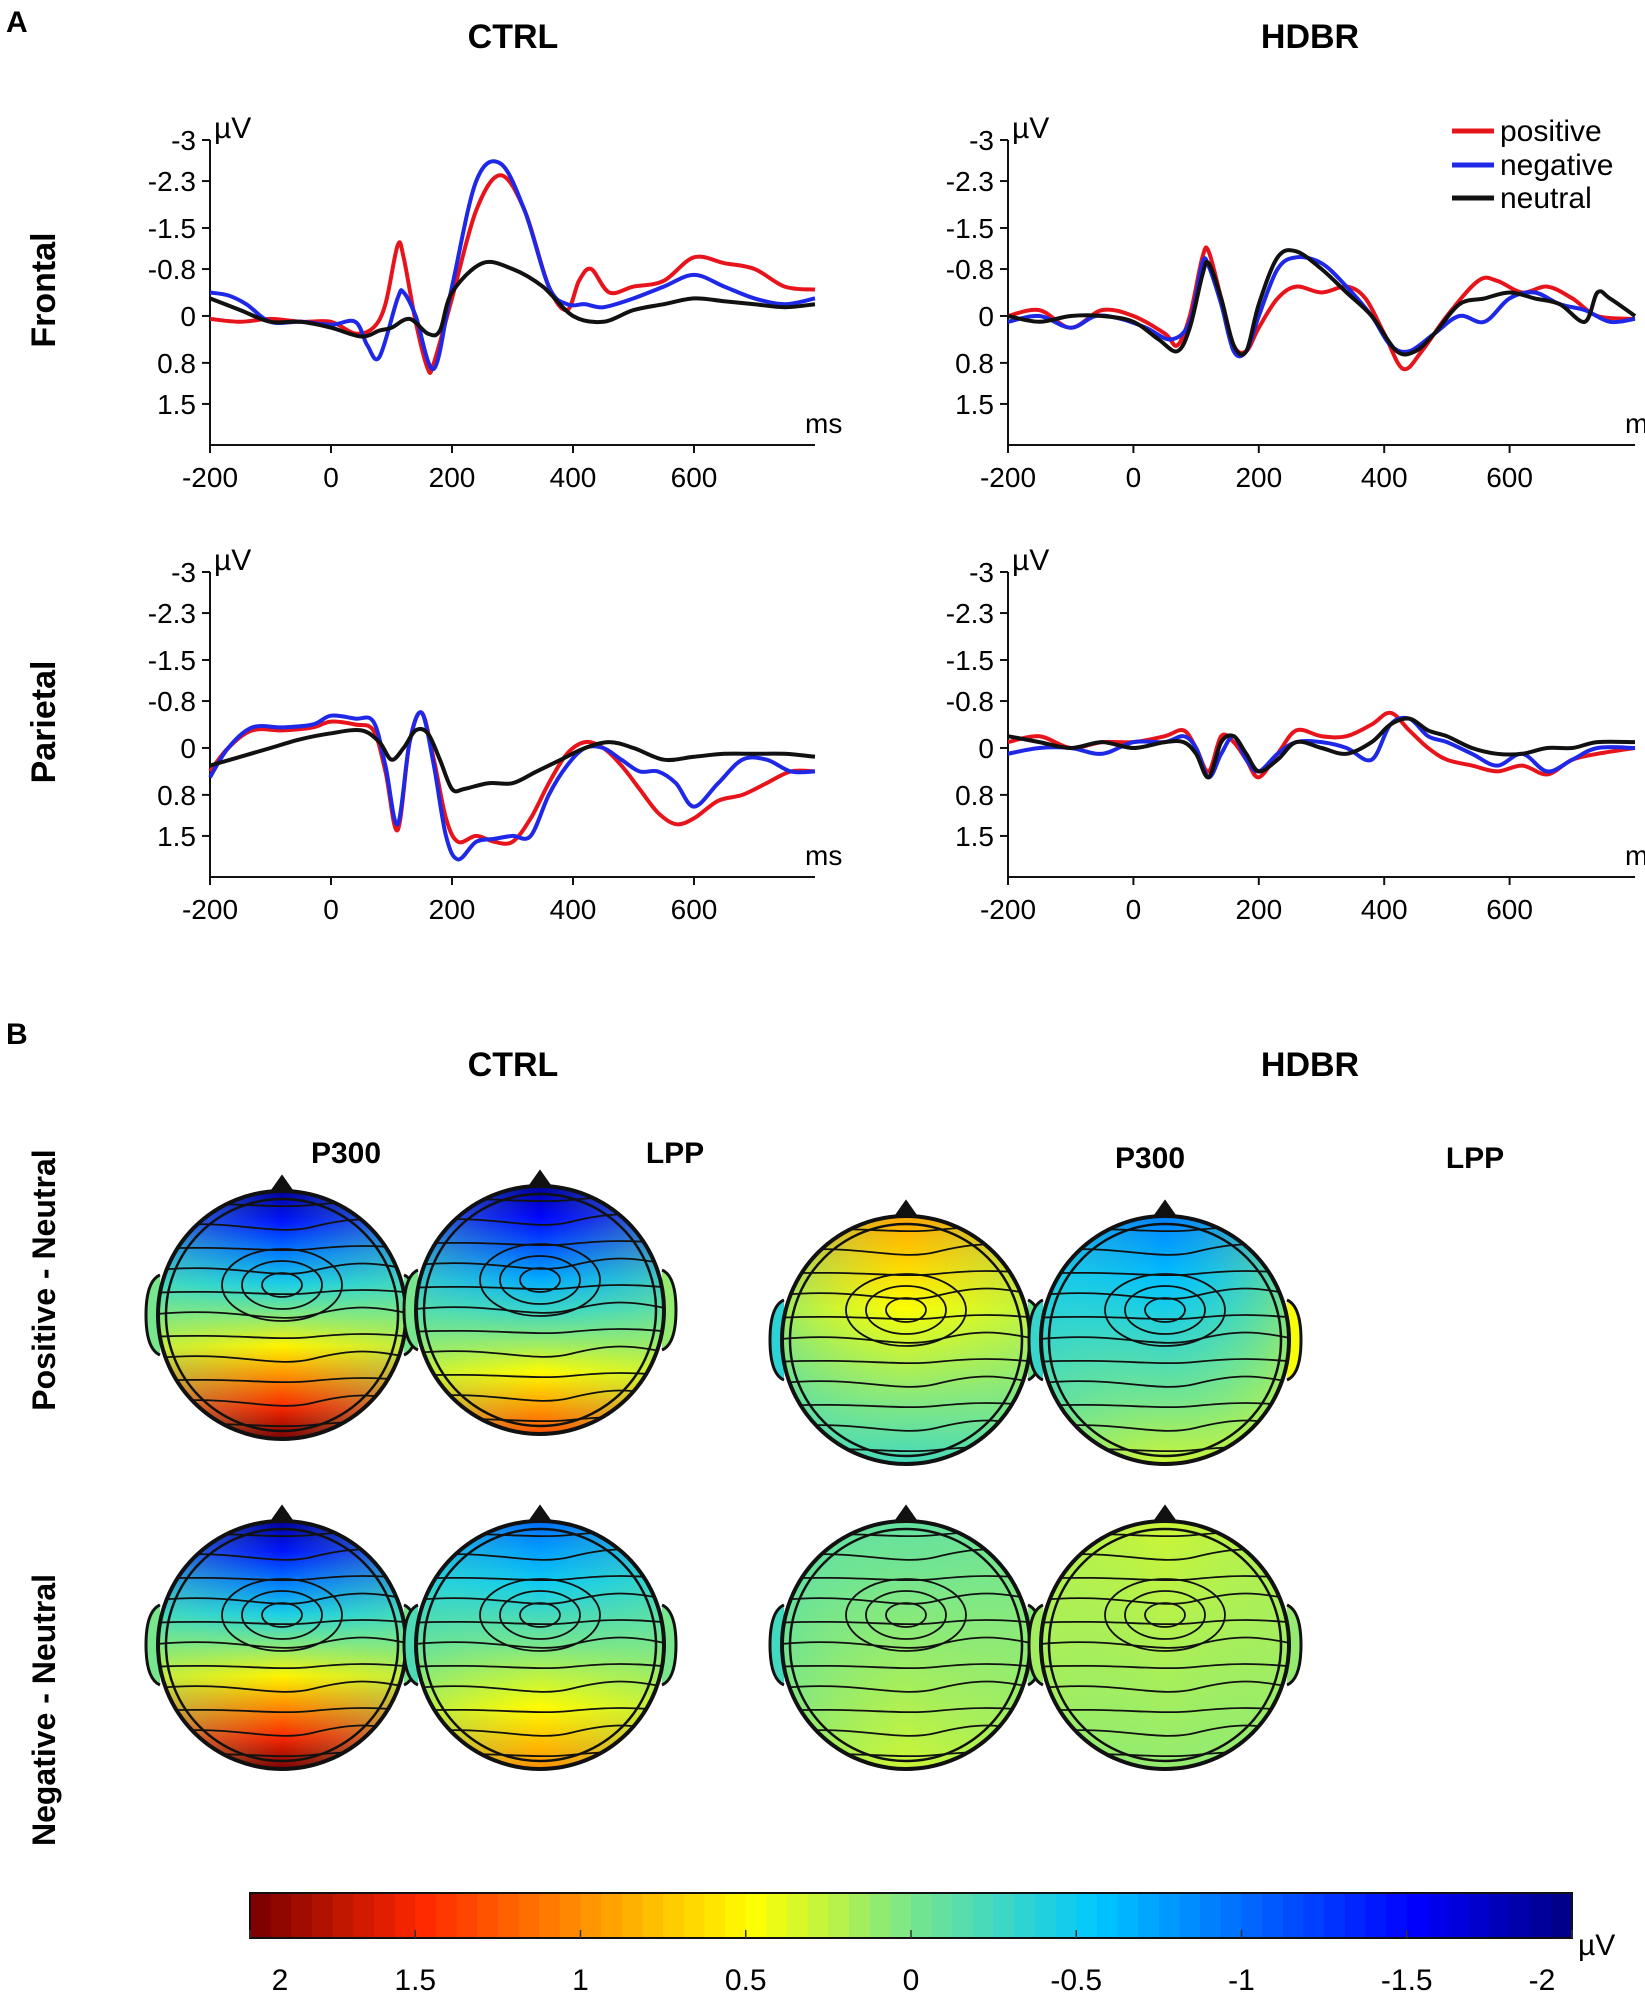 This screenshot has height=1997, width=1645. What do you see at coordinates (1134, 477) in the screenshot?
I see `x-tick-label: 0` at bounding box center [1134, 477].